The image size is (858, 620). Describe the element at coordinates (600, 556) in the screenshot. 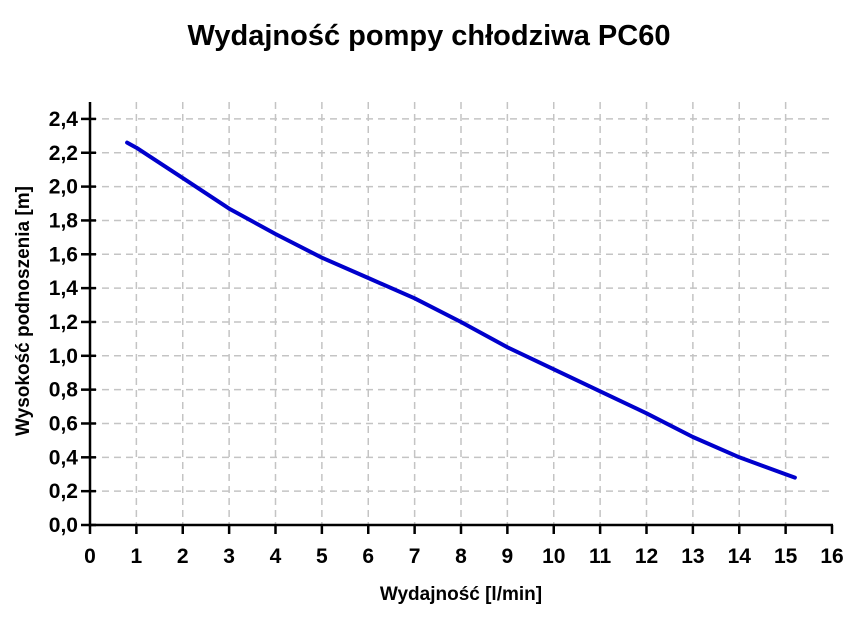

I see `x-tick-label: 11` at that location.